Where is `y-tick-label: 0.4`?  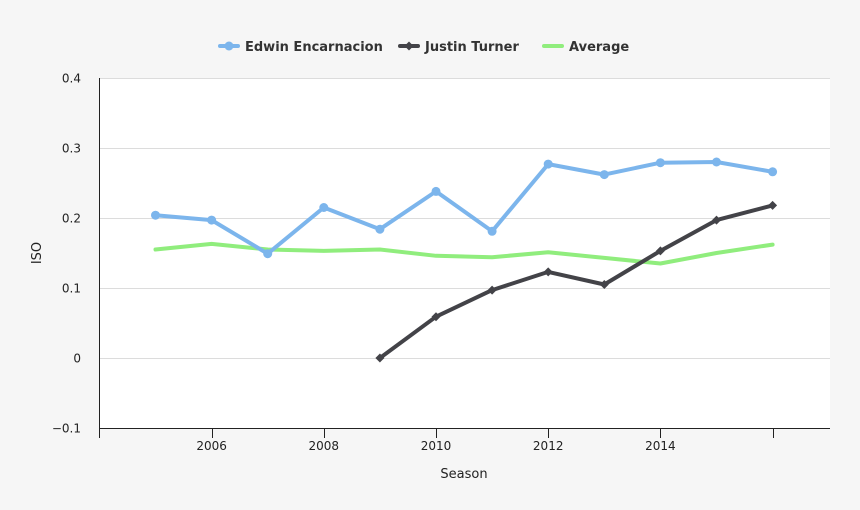
y-tick-label: 0.4 is located at coordinates (71, 79).